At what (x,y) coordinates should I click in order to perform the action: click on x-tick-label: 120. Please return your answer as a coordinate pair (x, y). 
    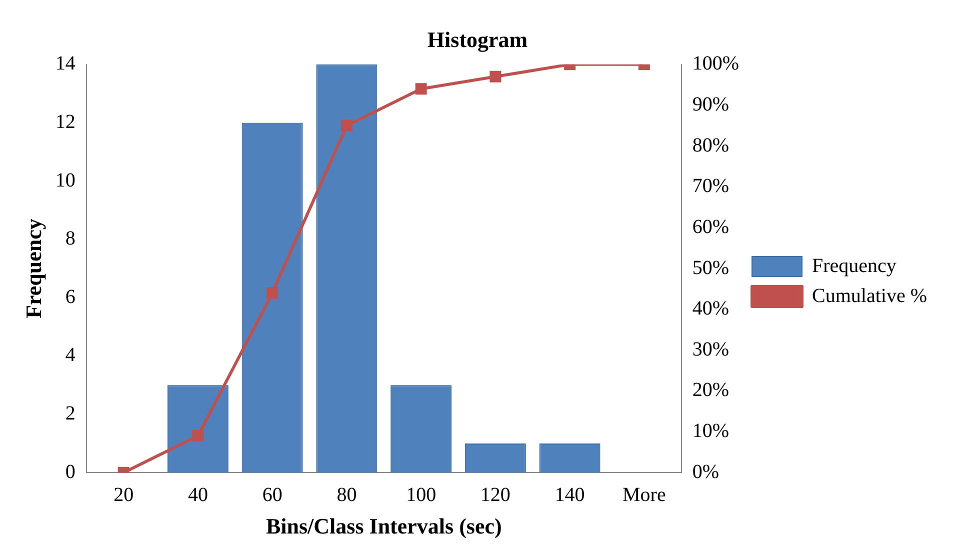
    Looking at the image, I should click on (495, 495).